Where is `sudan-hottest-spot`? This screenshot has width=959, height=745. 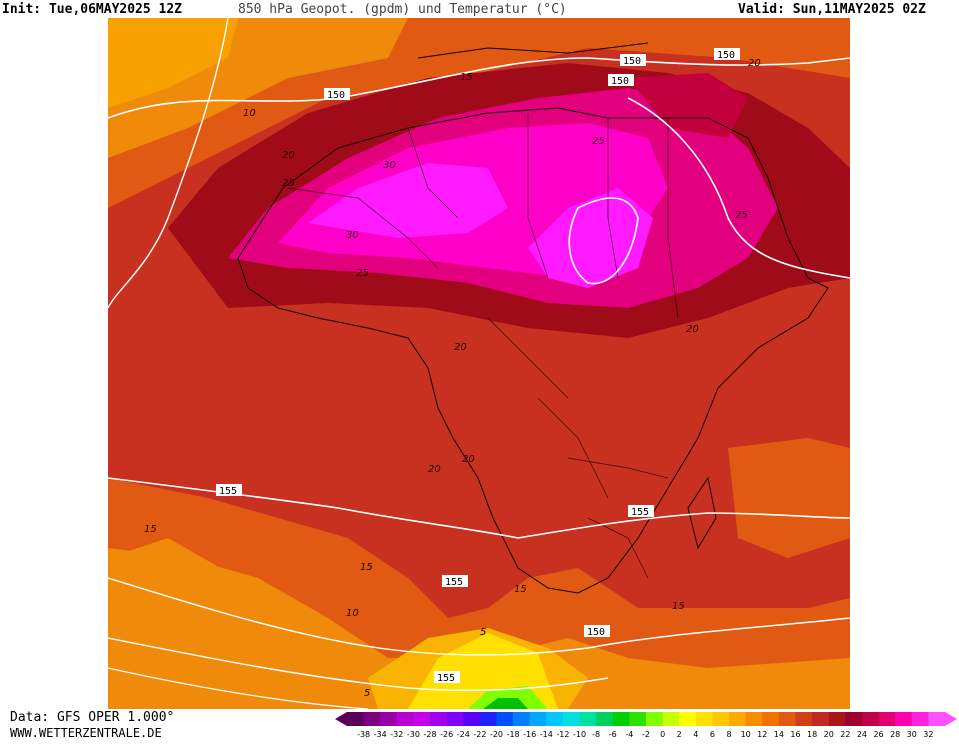 sudan-hottest-spot is located at coordinates (590, 238).